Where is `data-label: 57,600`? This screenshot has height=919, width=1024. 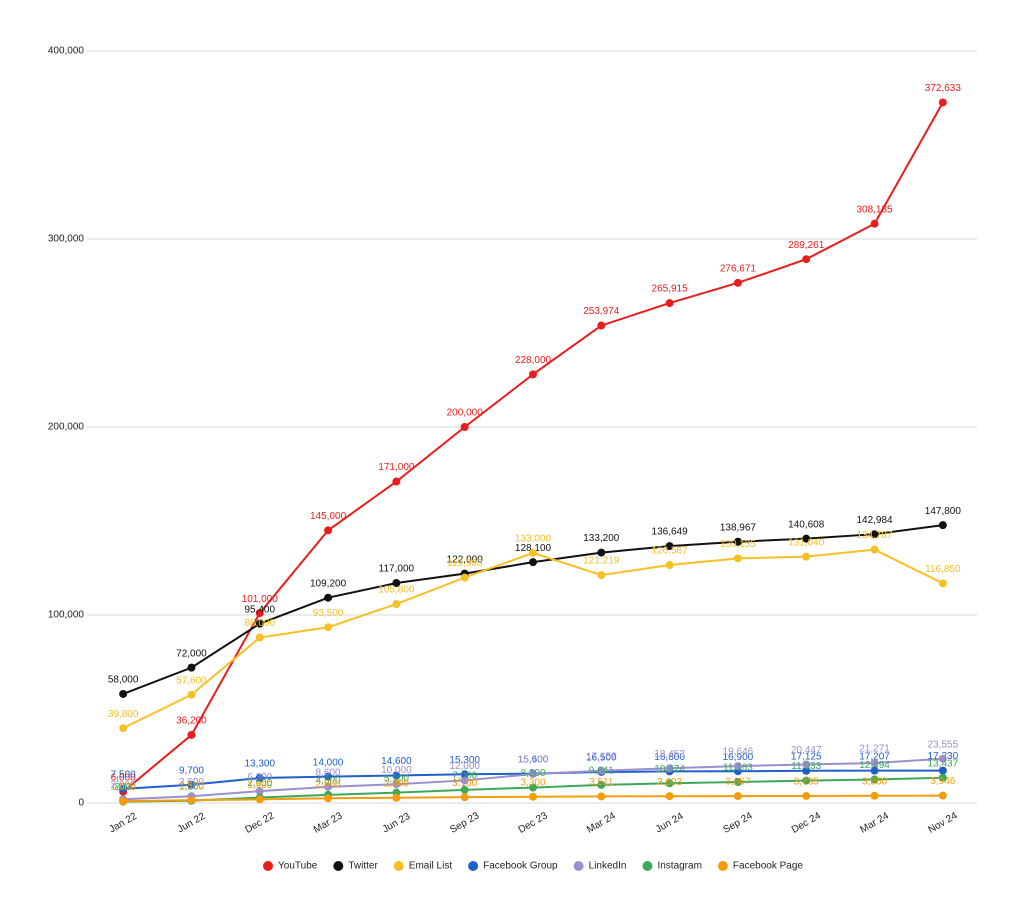
data-label: 57,600 is located at coordinates (191, 680).